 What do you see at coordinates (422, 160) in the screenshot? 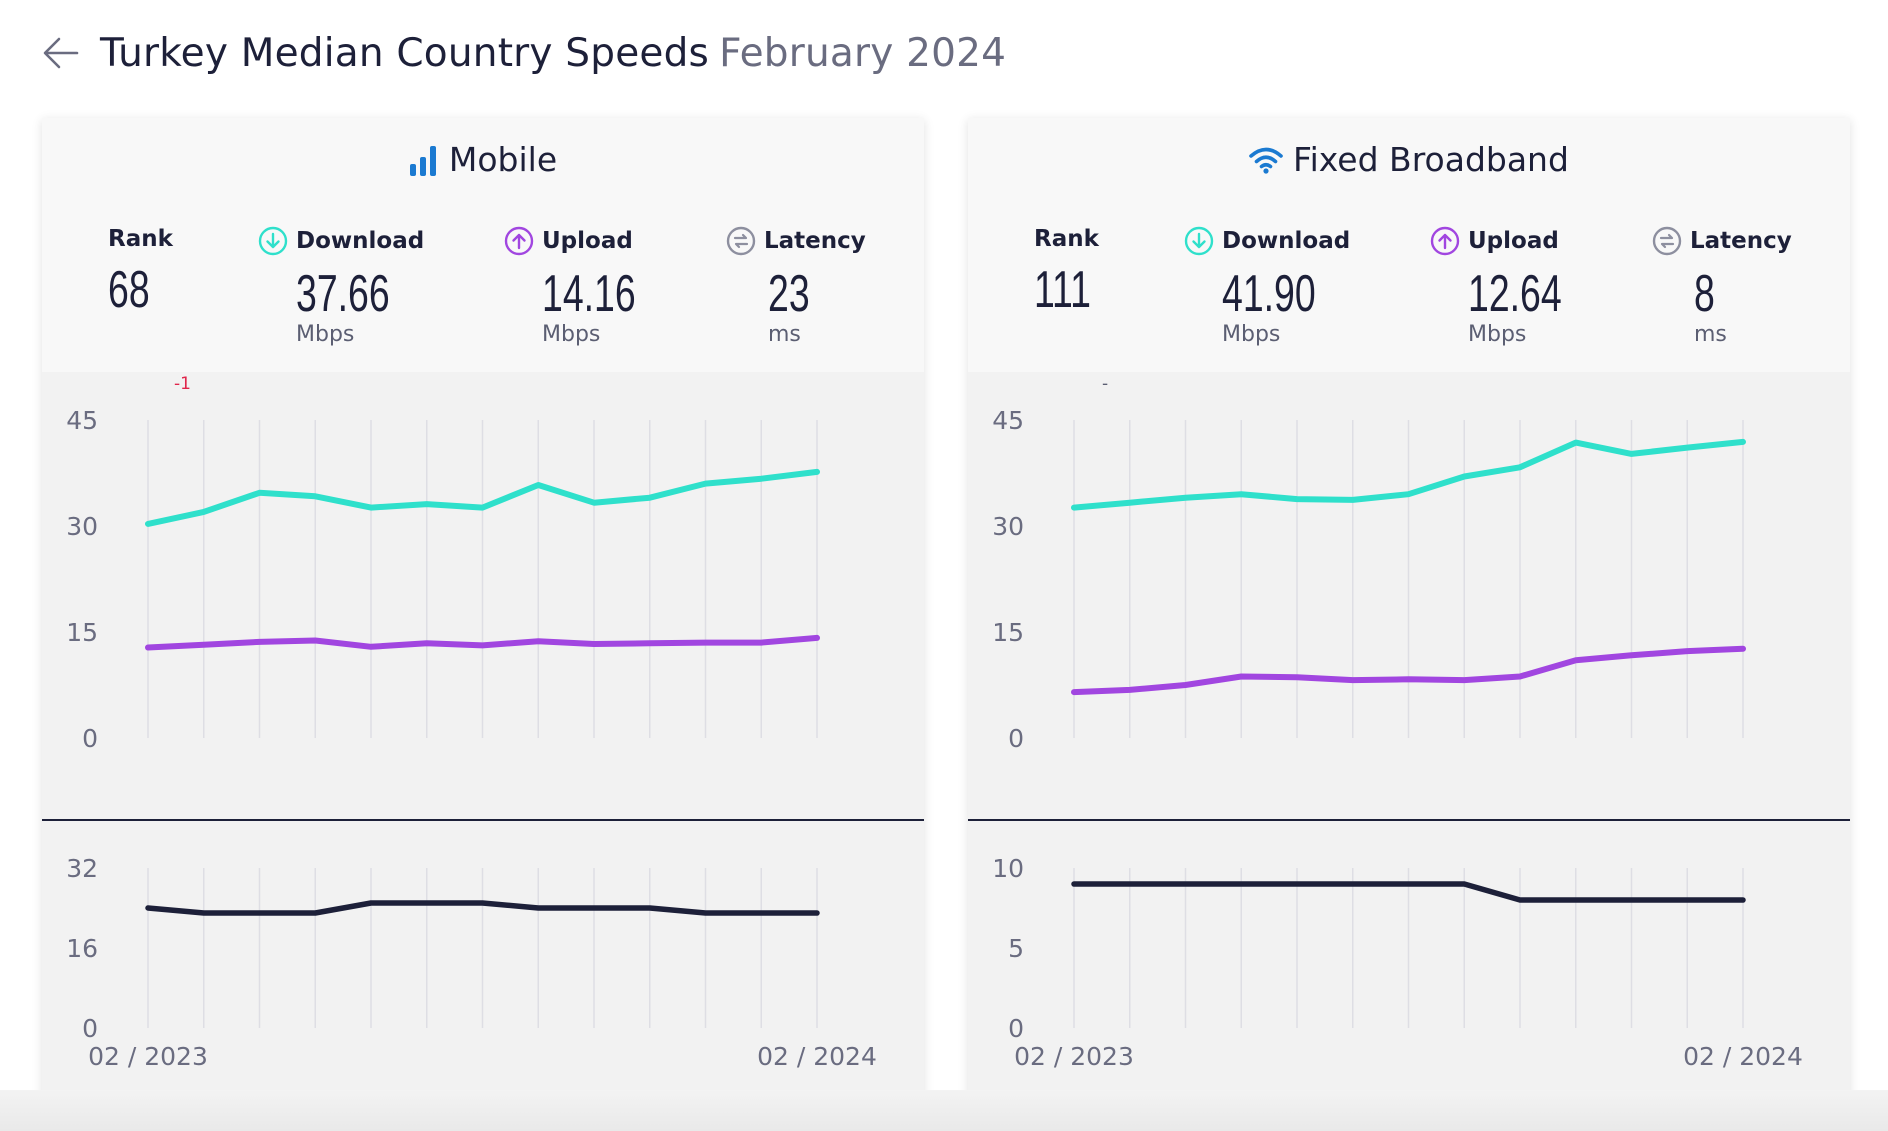
I see `signal-bars-icon` at bounding box center [422, 160].